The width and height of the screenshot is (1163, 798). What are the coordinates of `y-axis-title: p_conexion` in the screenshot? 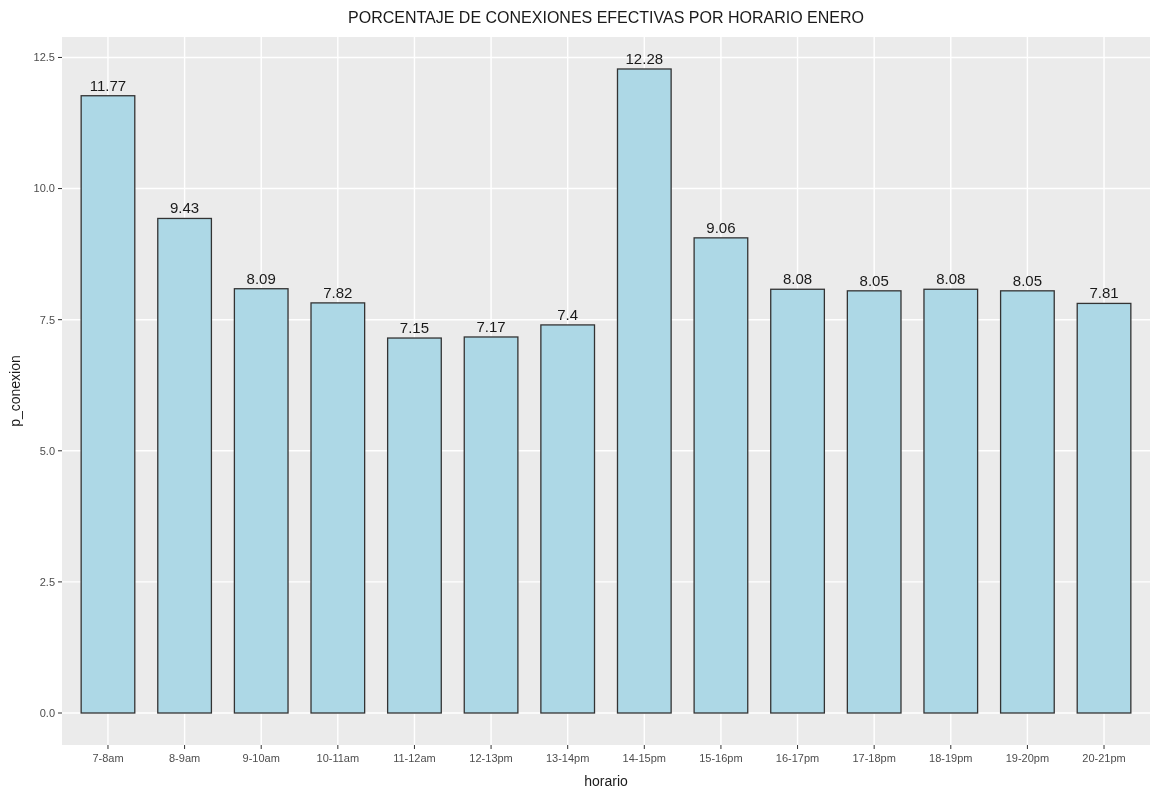 It's located at (15, 391).